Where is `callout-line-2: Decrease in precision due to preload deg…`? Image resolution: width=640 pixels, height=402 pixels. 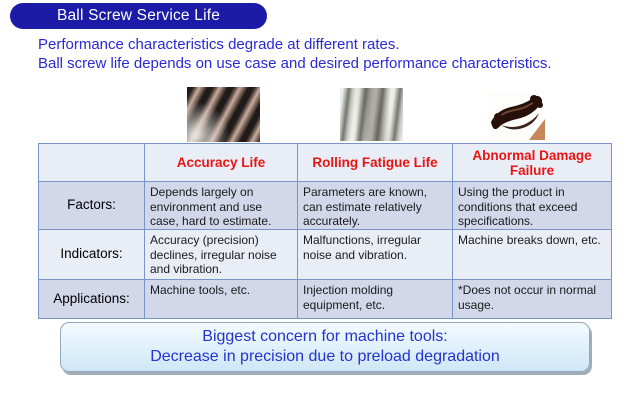 callout-line-2: Decrease in precision due to preload deg… is located at coordinates (325, 356).